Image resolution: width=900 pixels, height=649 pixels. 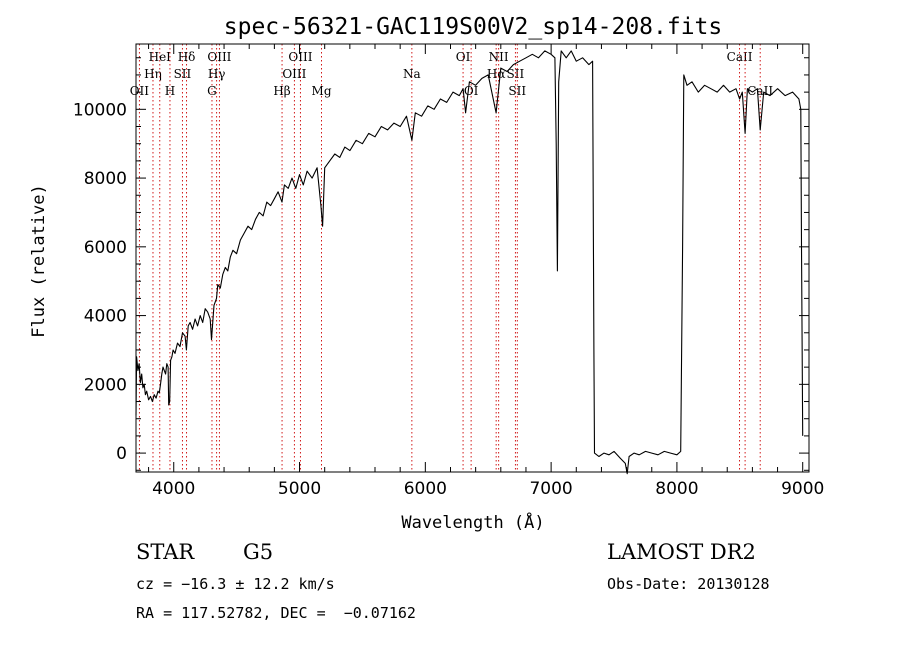 I want to click on line-marker-label: Na, so click(x=412, y=74).